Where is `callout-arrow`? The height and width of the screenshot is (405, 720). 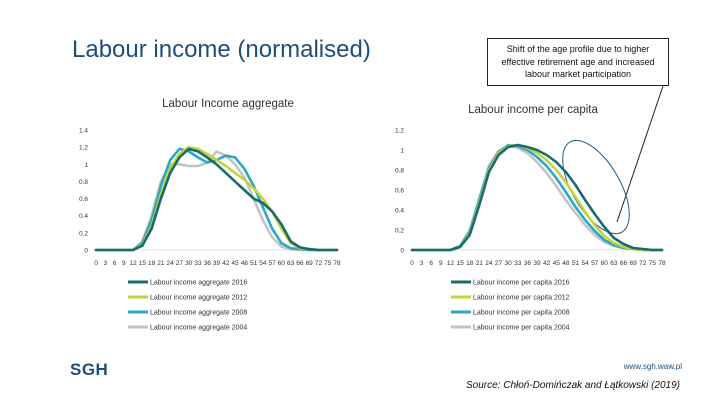 callout-arrow is located at coordinates (640, 154).